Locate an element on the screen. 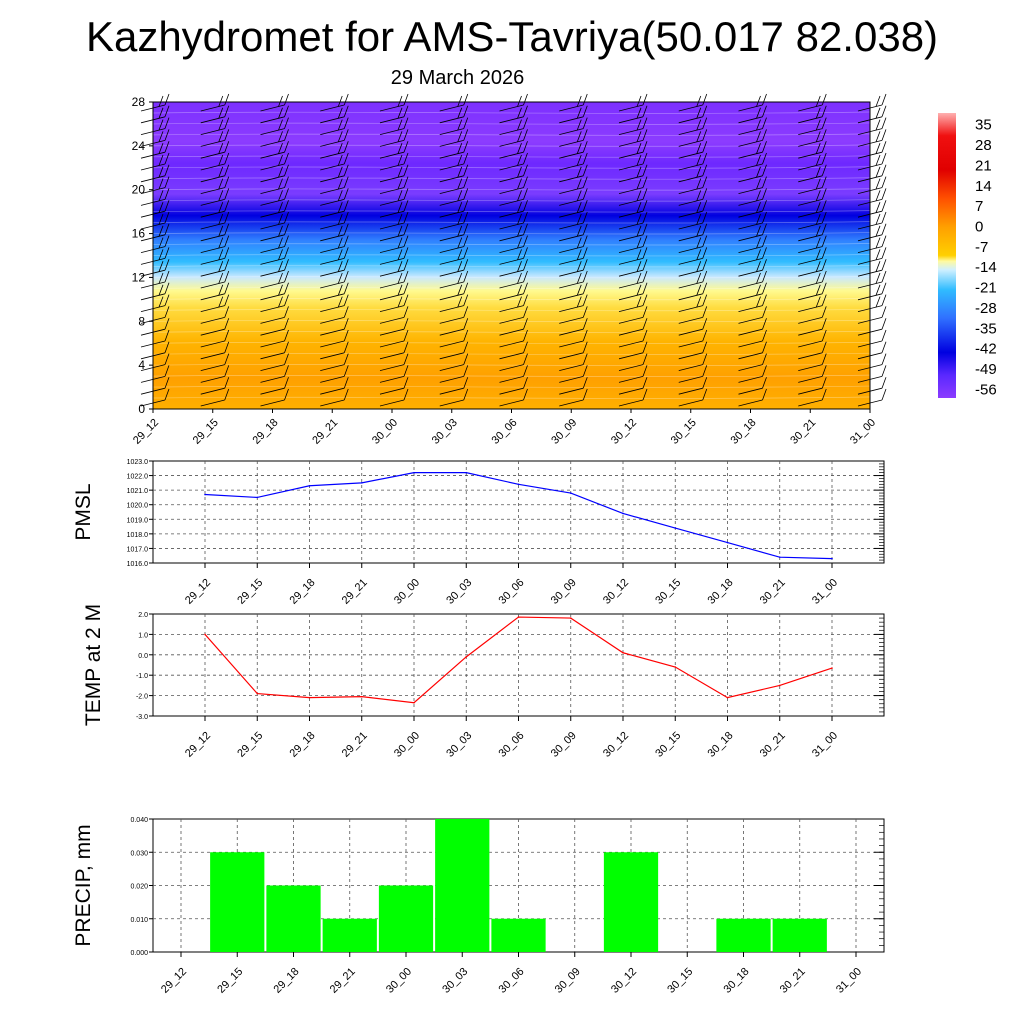  x-tick-label: 30_15 is located at coordinates (680, 981).